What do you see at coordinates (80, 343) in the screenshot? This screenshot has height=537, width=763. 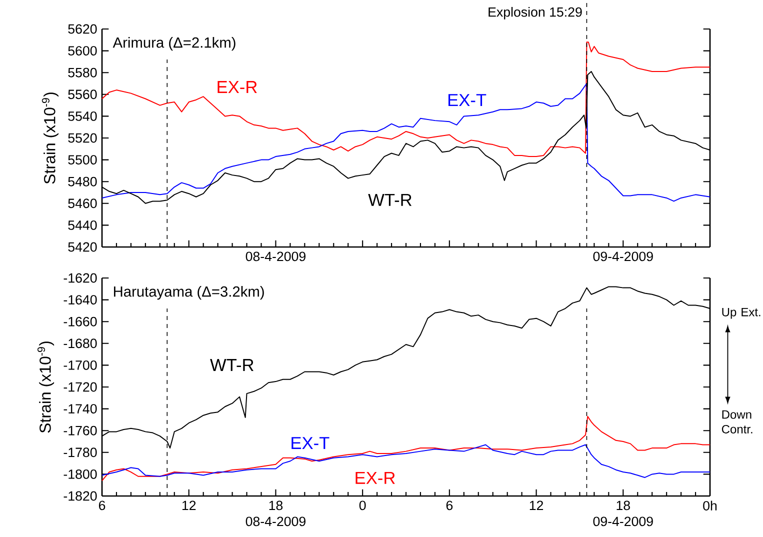 I see `y-tick-label: -1680` at bounding box center [80, 343].